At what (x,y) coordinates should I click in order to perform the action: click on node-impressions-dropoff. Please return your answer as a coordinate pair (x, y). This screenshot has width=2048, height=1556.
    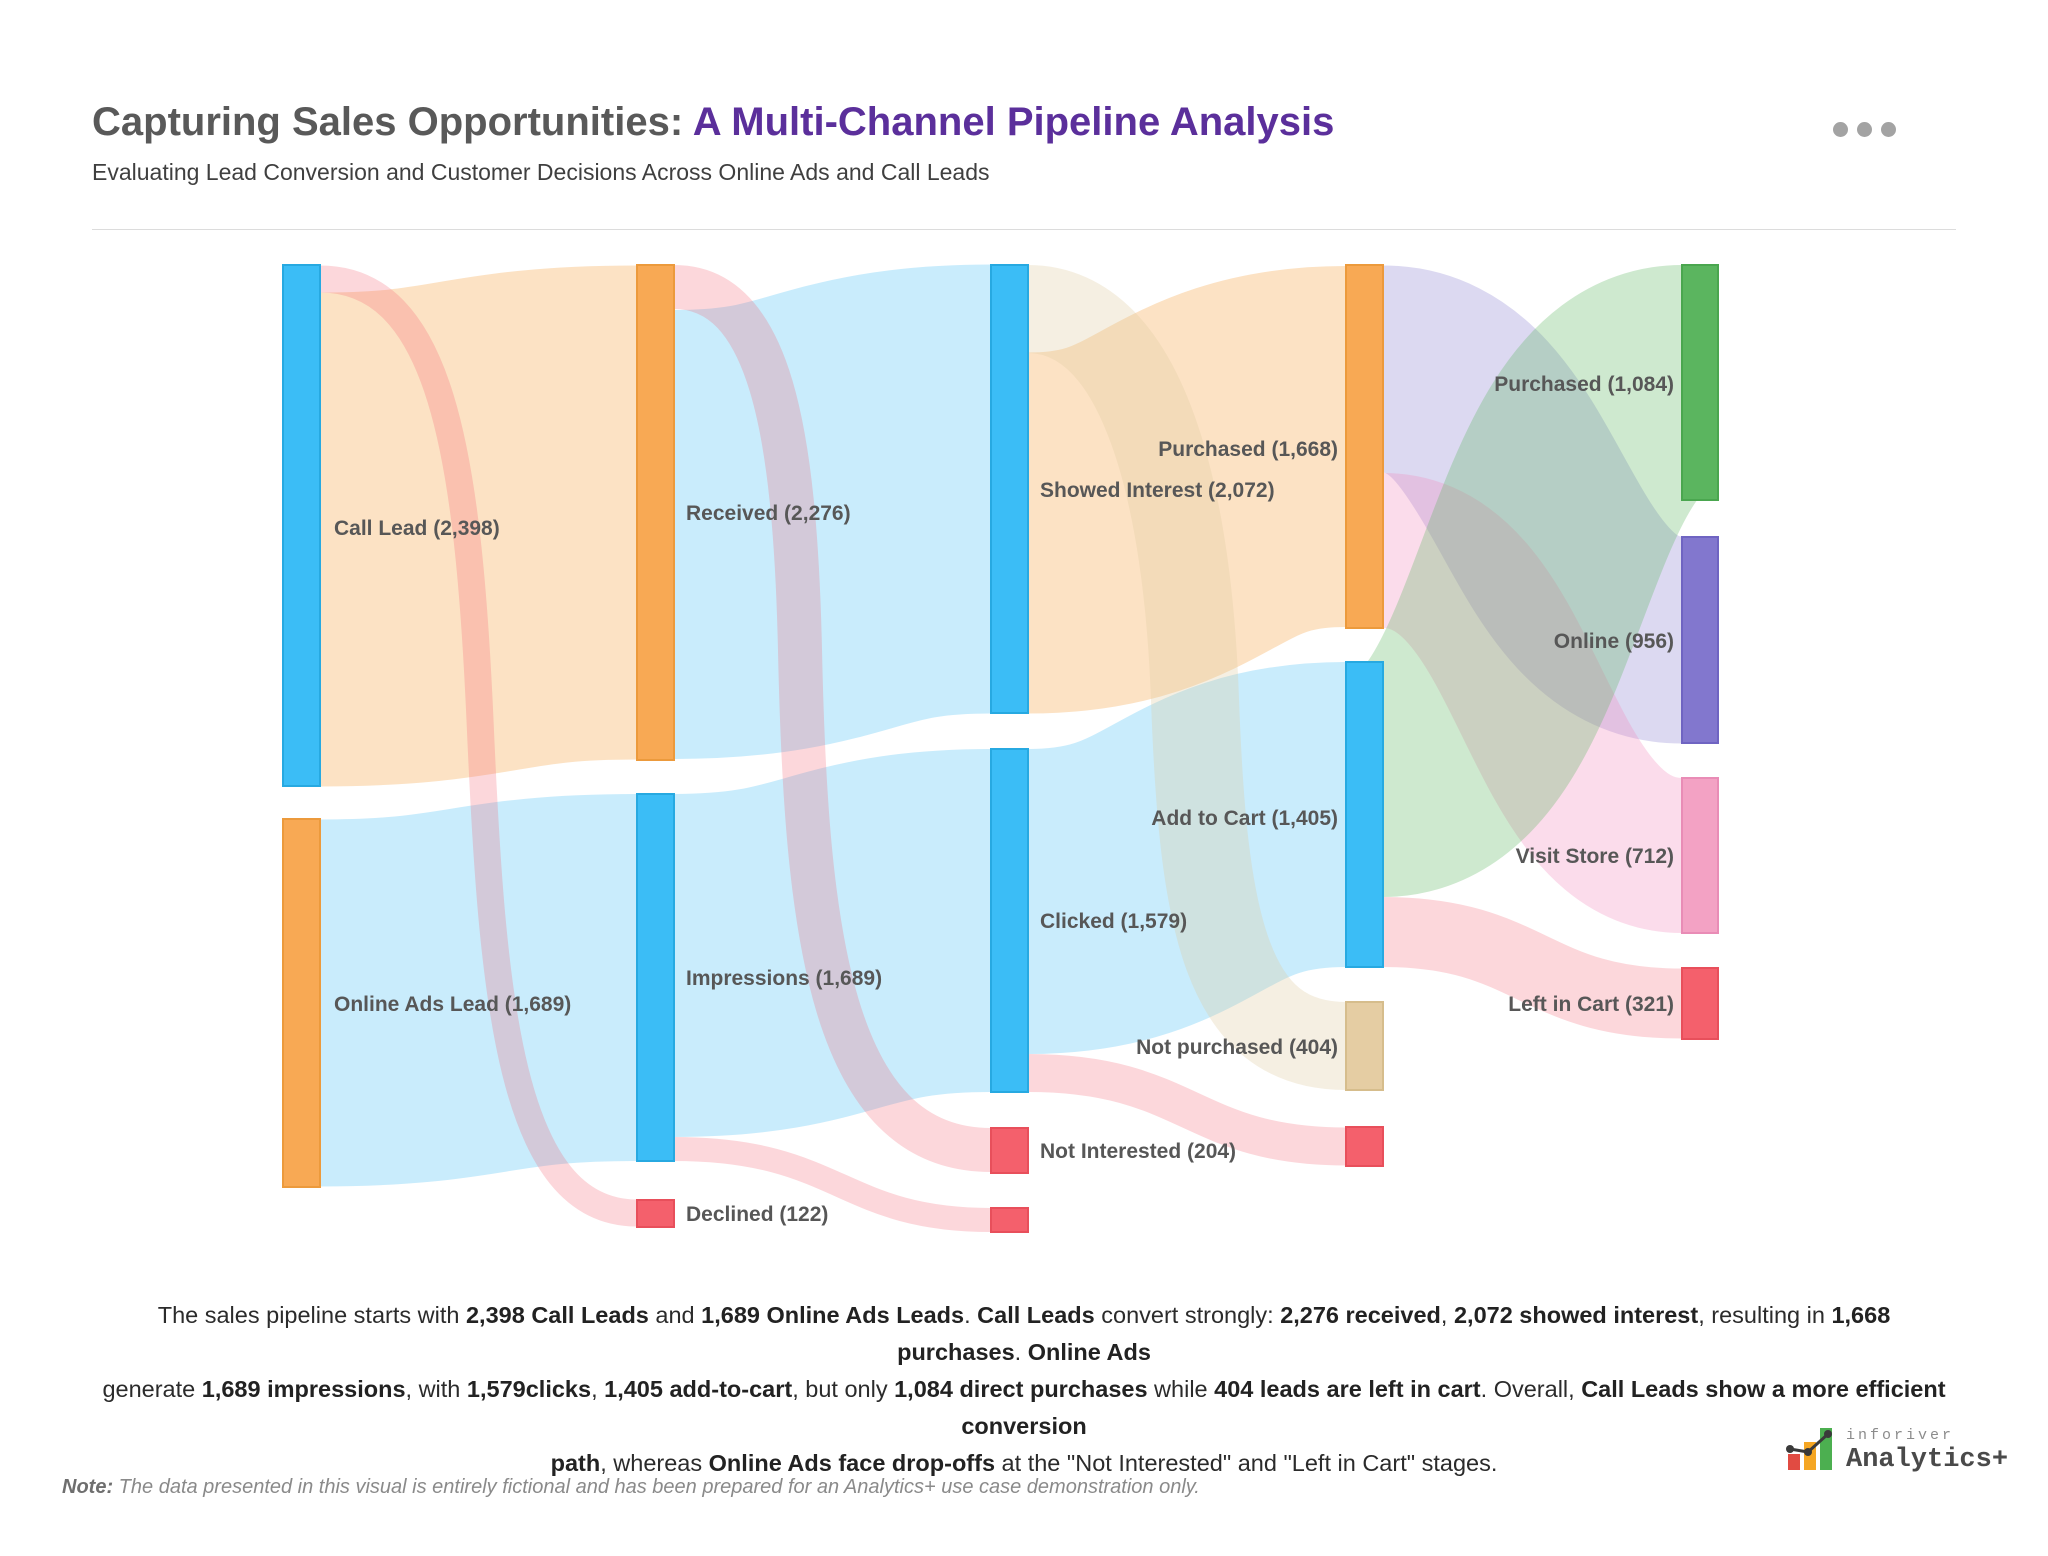
    Looking at the image, I should click on (1009, 1220).